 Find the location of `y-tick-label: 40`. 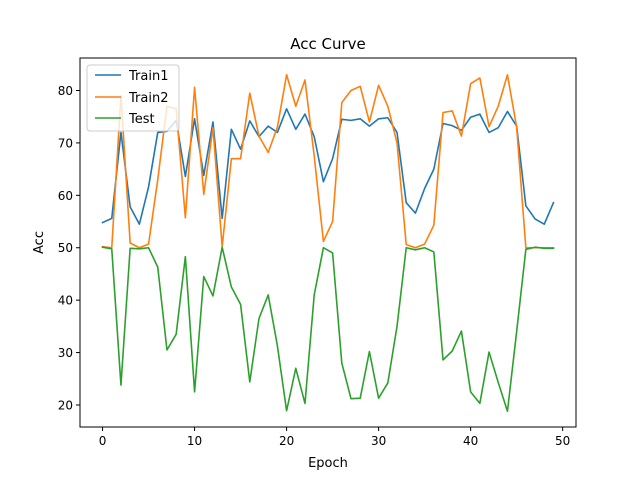

y-tick-label: 40 is located at coordinates (65, 301).